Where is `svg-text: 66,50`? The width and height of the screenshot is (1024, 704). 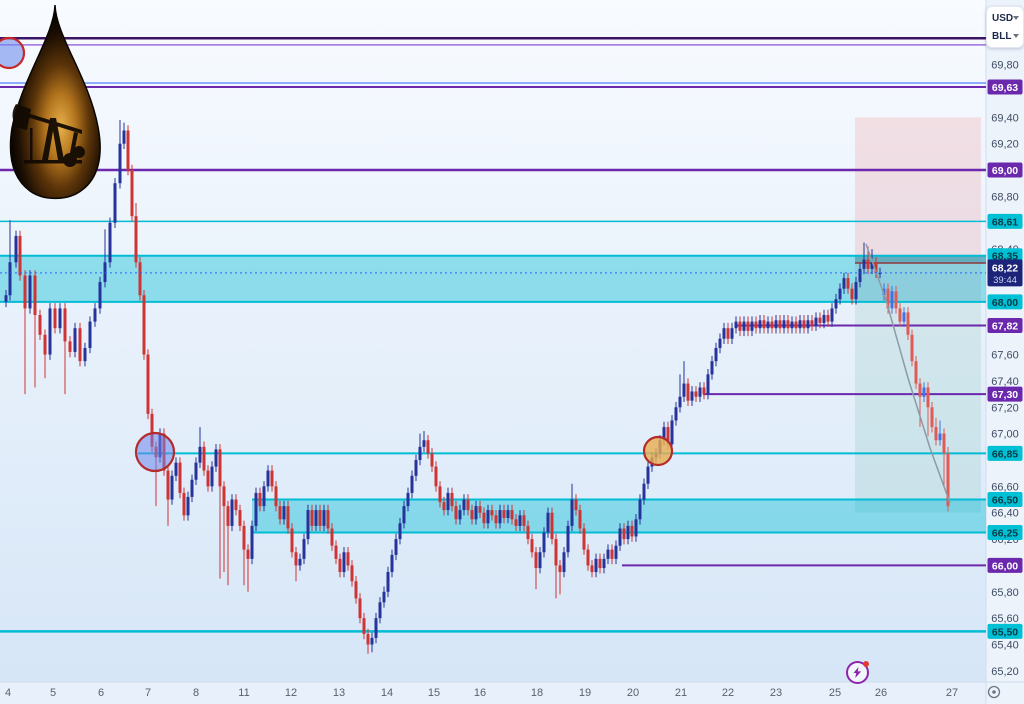
svg-text: 66,50 is located at coordinates (1005, 501).